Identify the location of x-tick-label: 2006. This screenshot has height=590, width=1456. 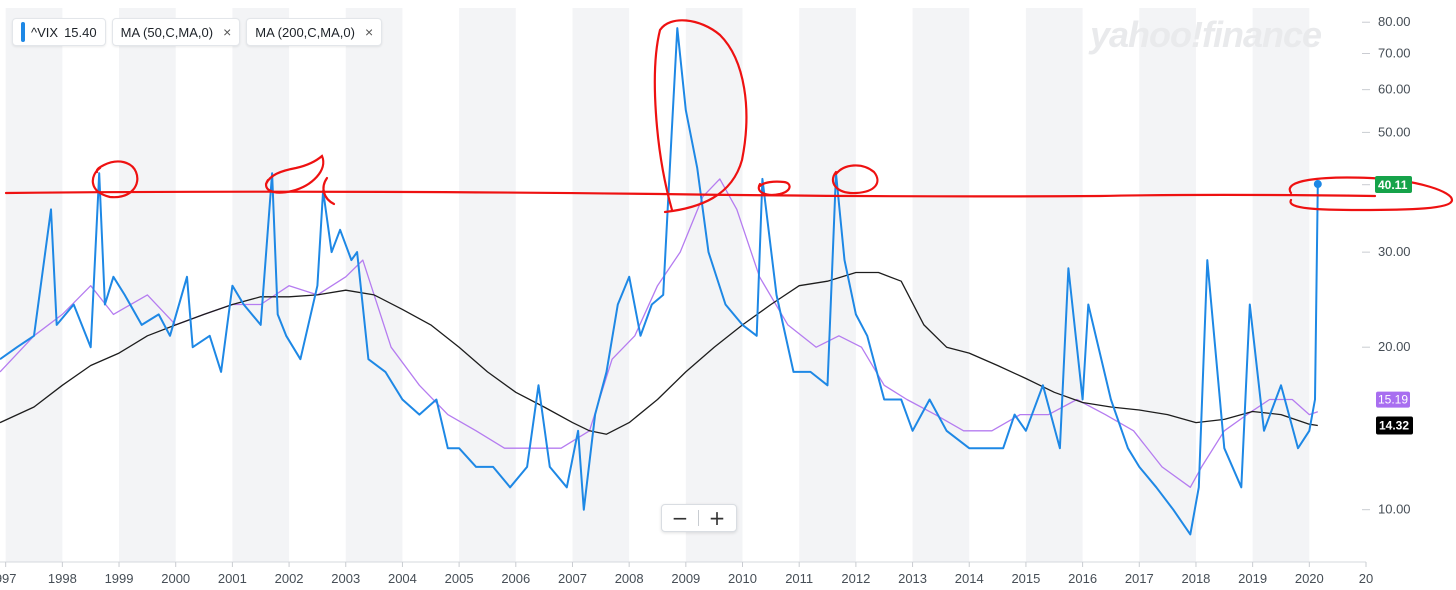
(515, 578).